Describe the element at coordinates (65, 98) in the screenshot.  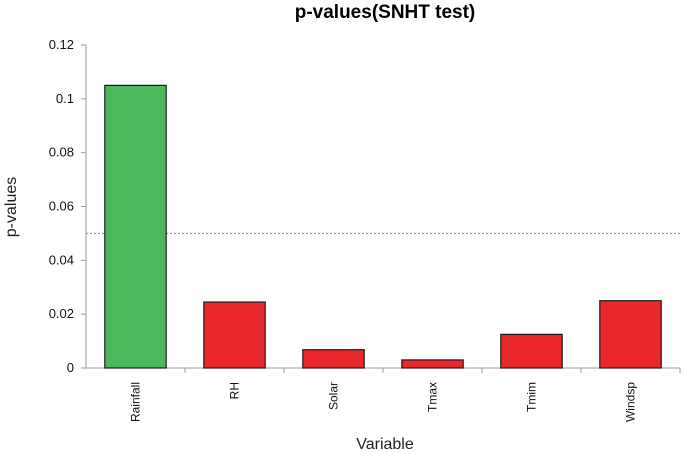
I see `y-tick-label: 0.1` at that location.